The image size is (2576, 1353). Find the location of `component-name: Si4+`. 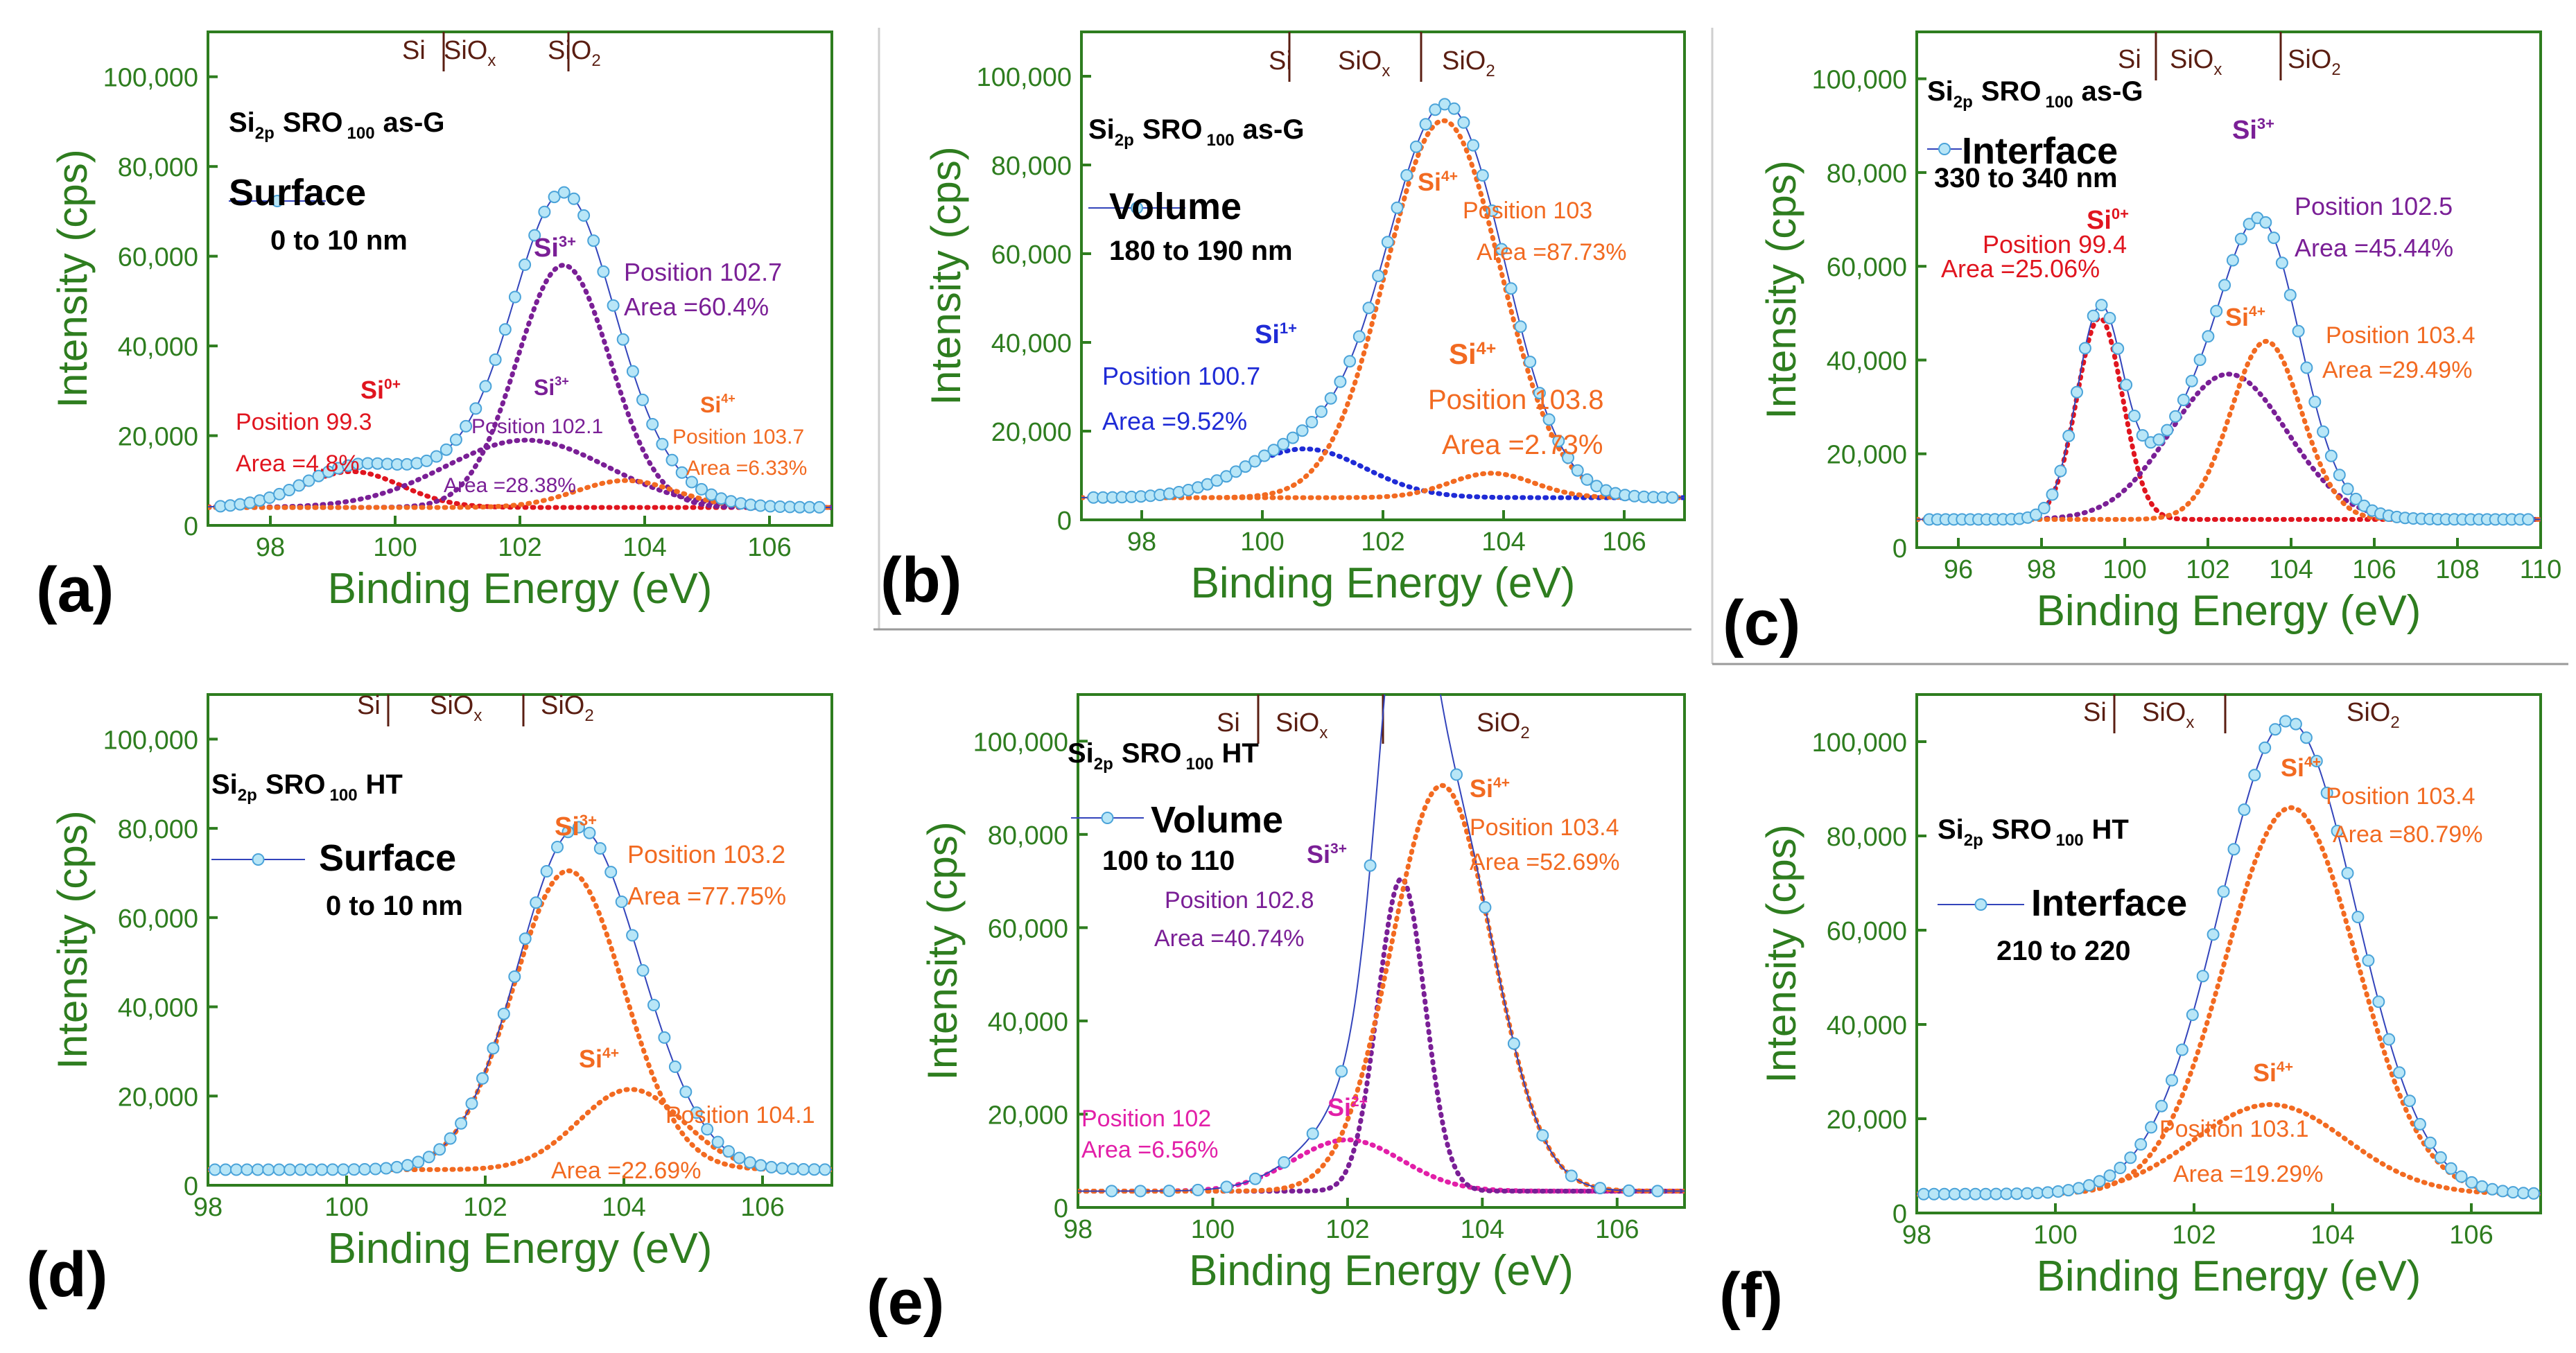

component-name: Si4+ is located at coordinates (2301, 767).